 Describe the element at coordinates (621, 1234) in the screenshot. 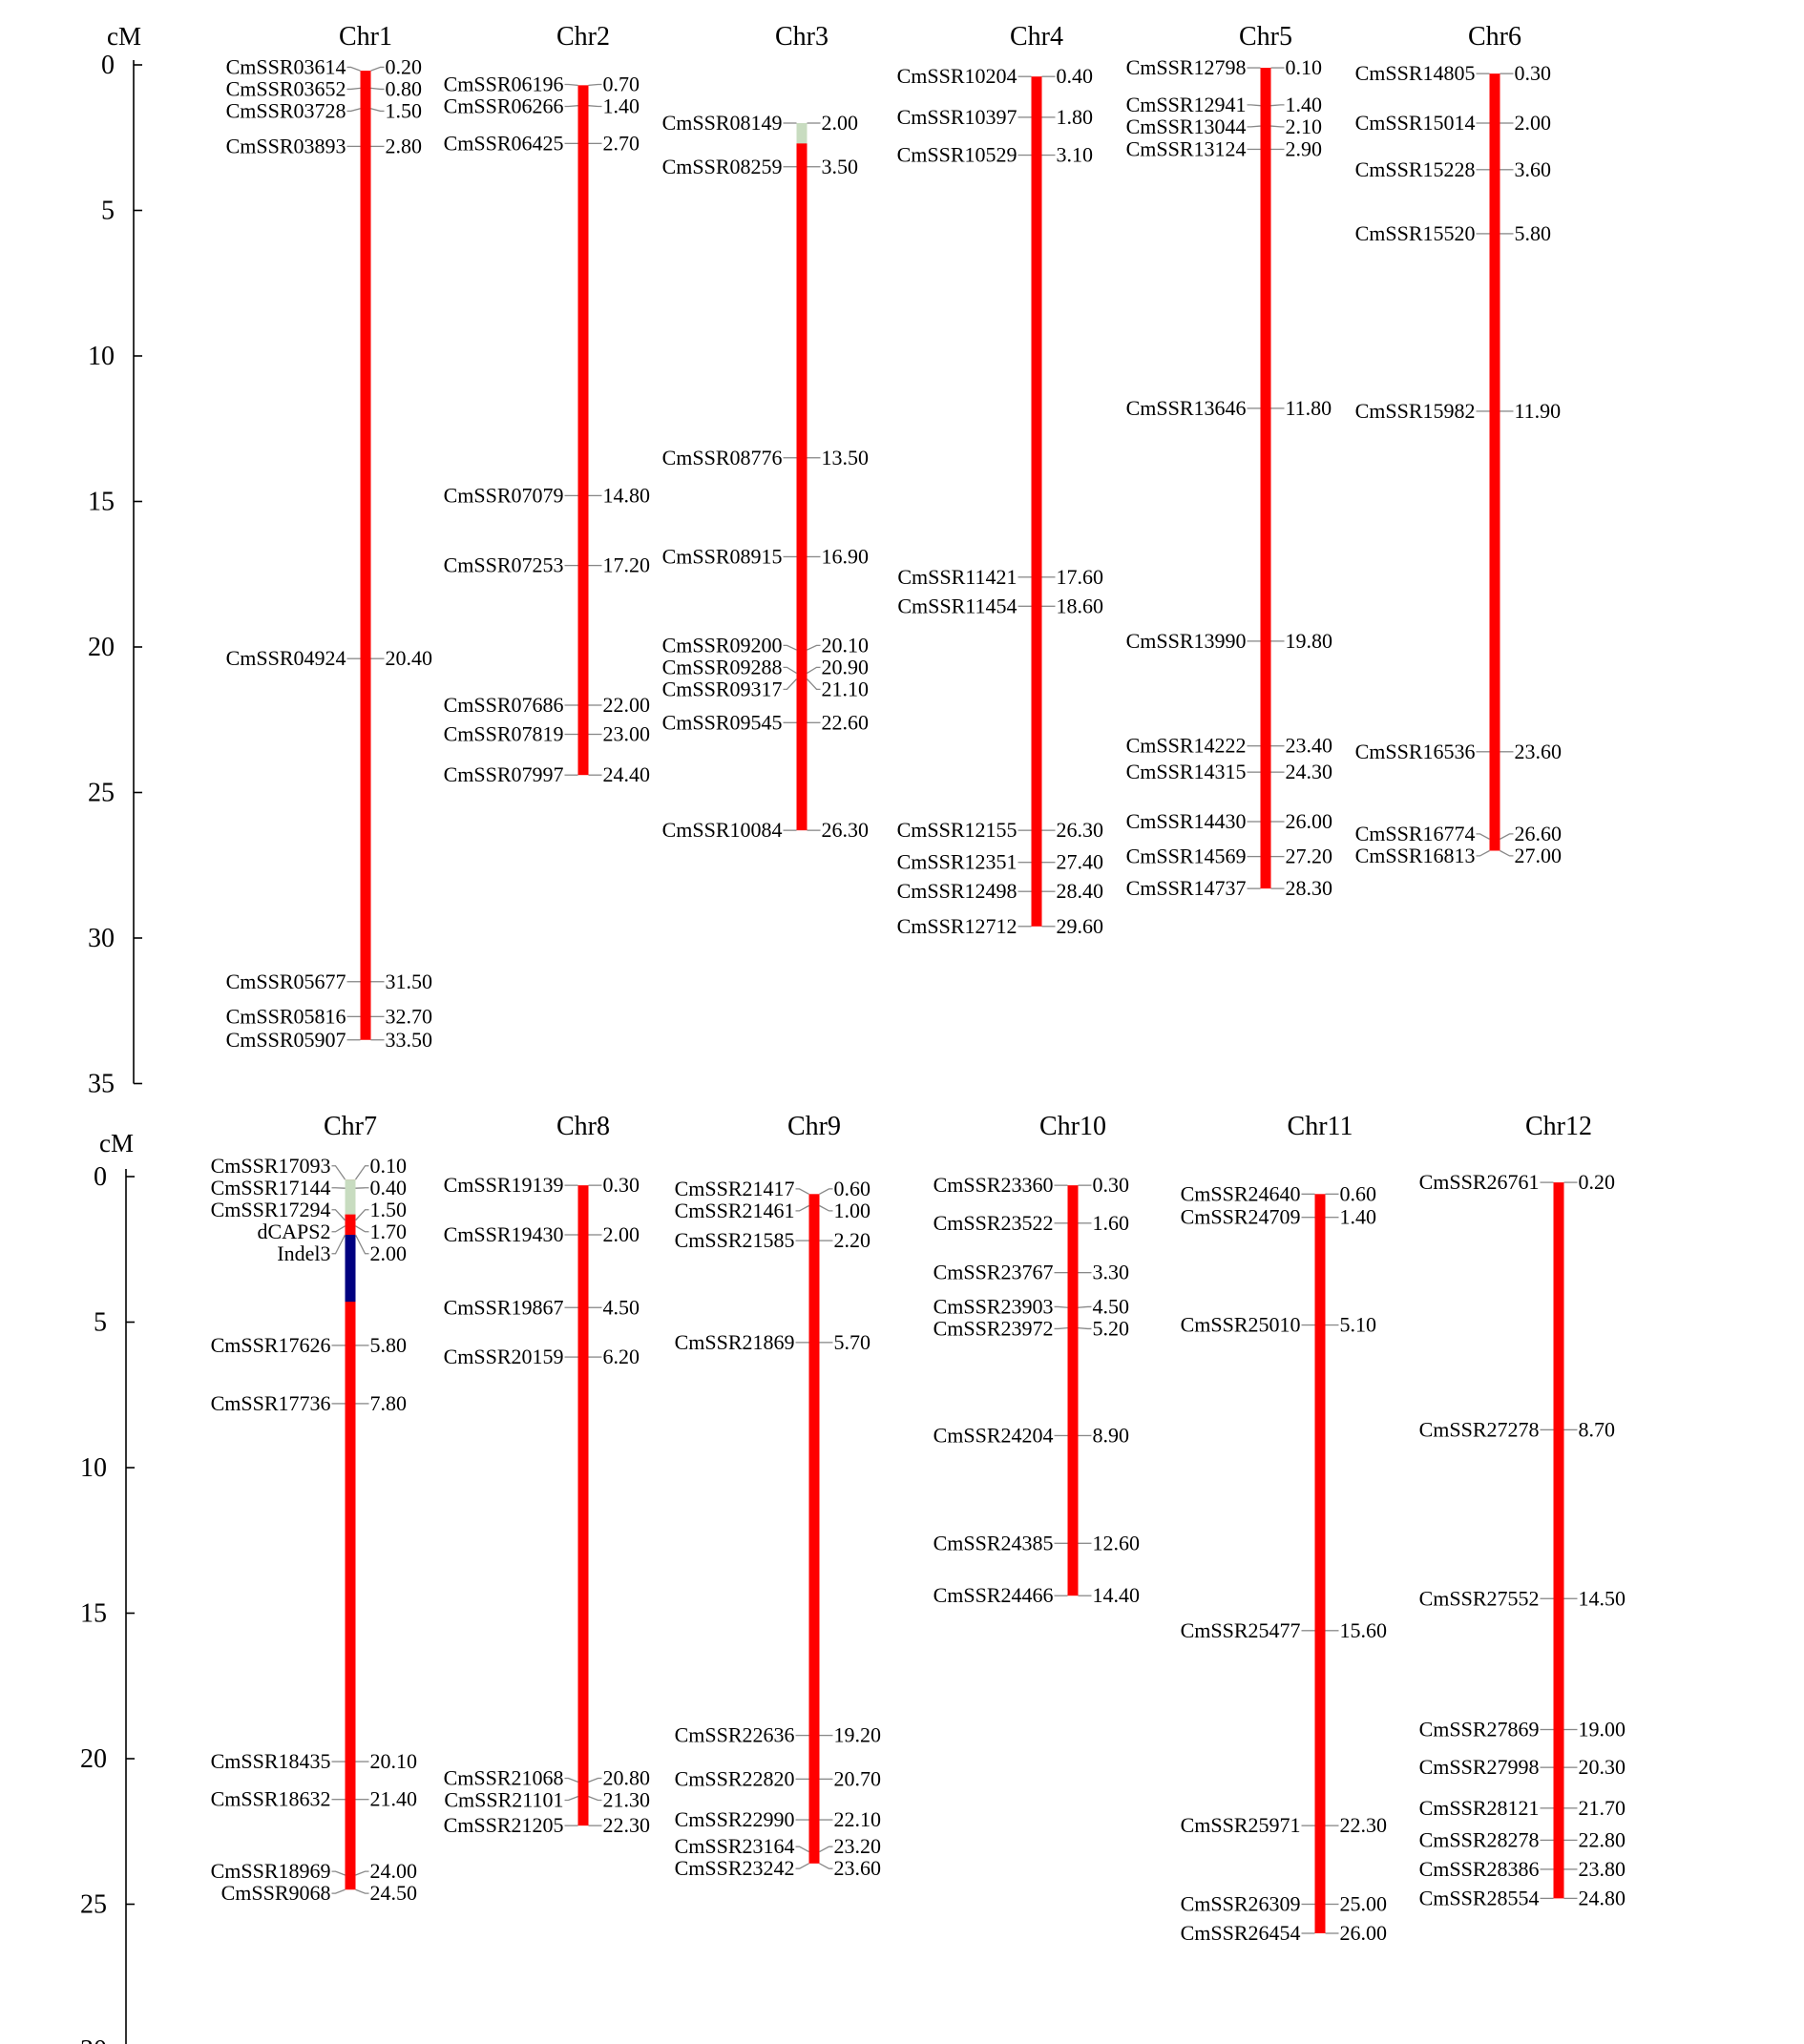

I see `marker-position: 2.00` at that location.